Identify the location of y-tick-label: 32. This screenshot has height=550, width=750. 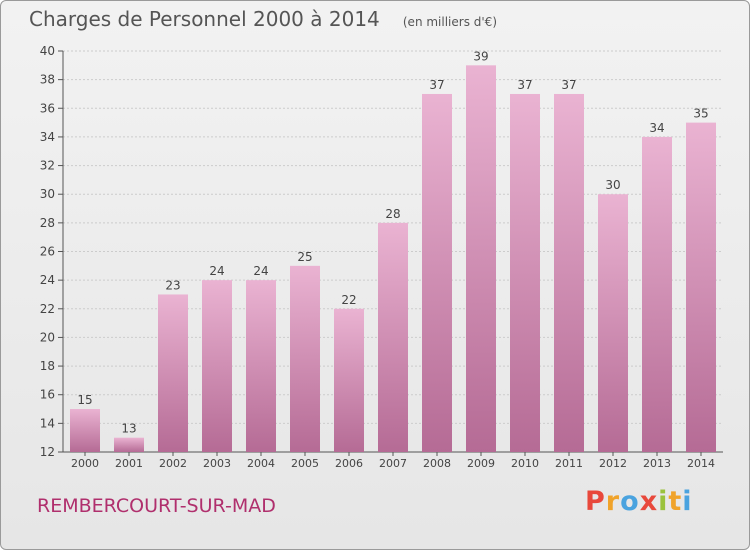
(47, 166).